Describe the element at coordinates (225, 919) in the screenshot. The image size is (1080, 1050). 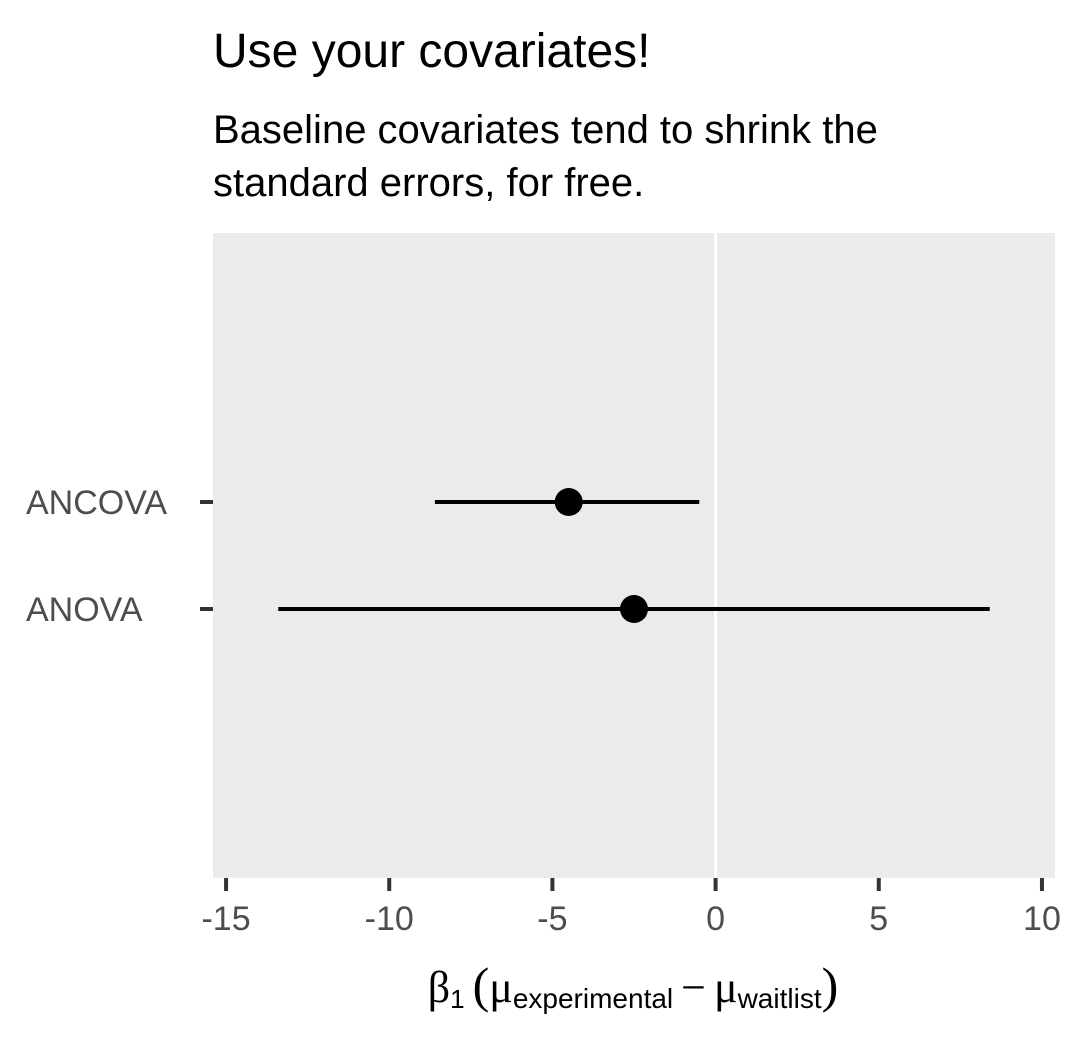
I see `x-tick-label: -15` at that location.